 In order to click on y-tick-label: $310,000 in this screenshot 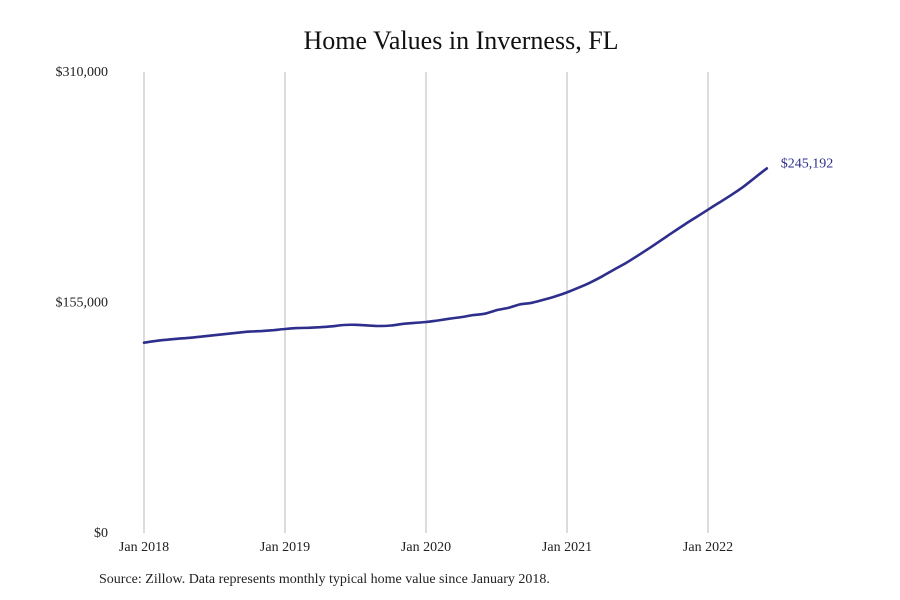, I will do `click(82, 72)`.